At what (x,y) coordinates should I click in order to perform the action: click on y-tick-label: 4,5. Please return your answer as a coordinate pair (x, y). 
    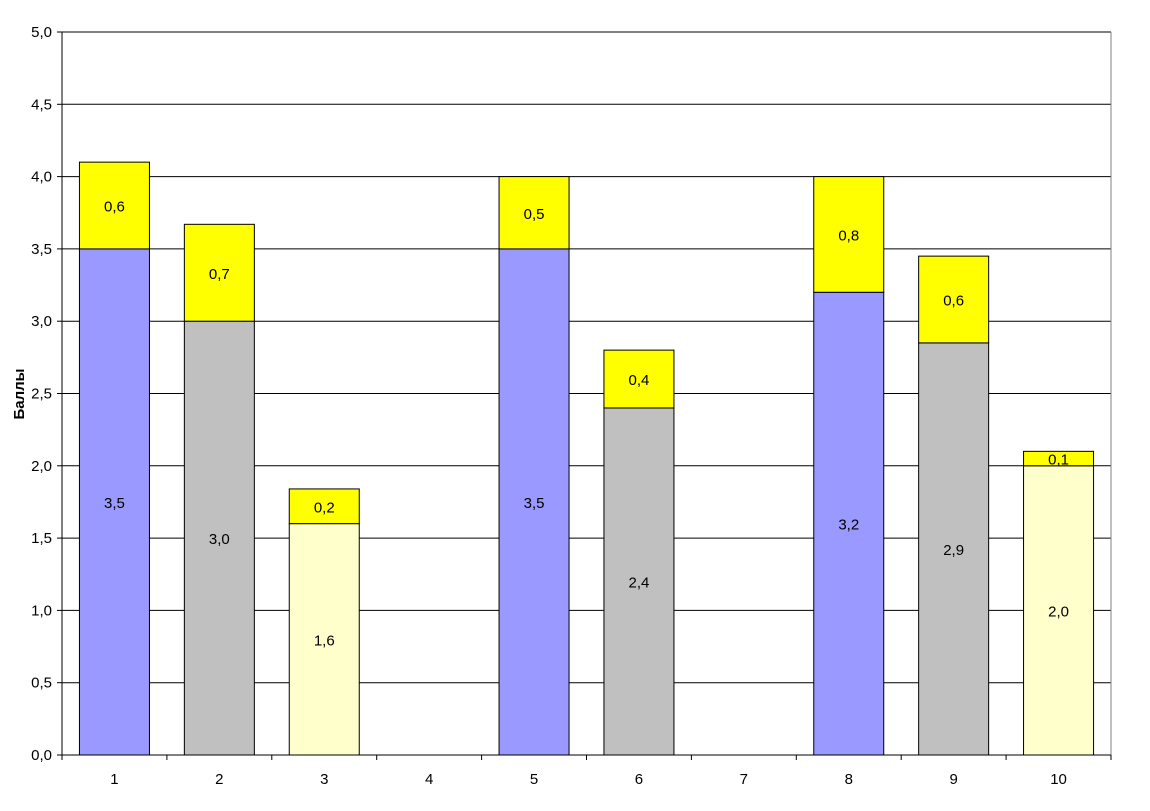
    Looking at the image, I should click on (41, 104).